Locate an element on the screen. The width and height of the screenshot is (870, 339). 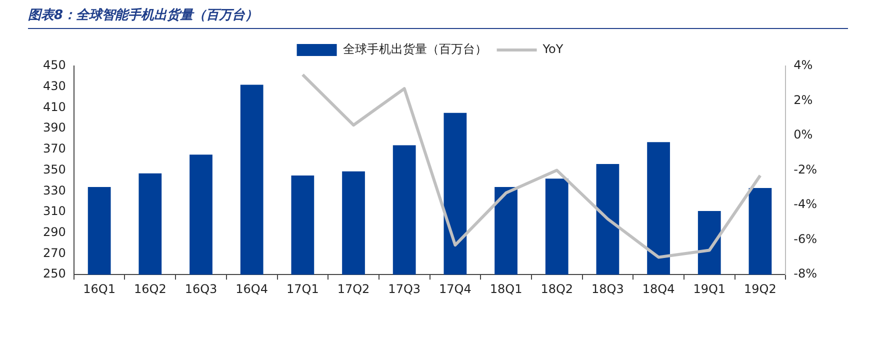
y-tick-label: 350 is located at coordinates (54, 169).